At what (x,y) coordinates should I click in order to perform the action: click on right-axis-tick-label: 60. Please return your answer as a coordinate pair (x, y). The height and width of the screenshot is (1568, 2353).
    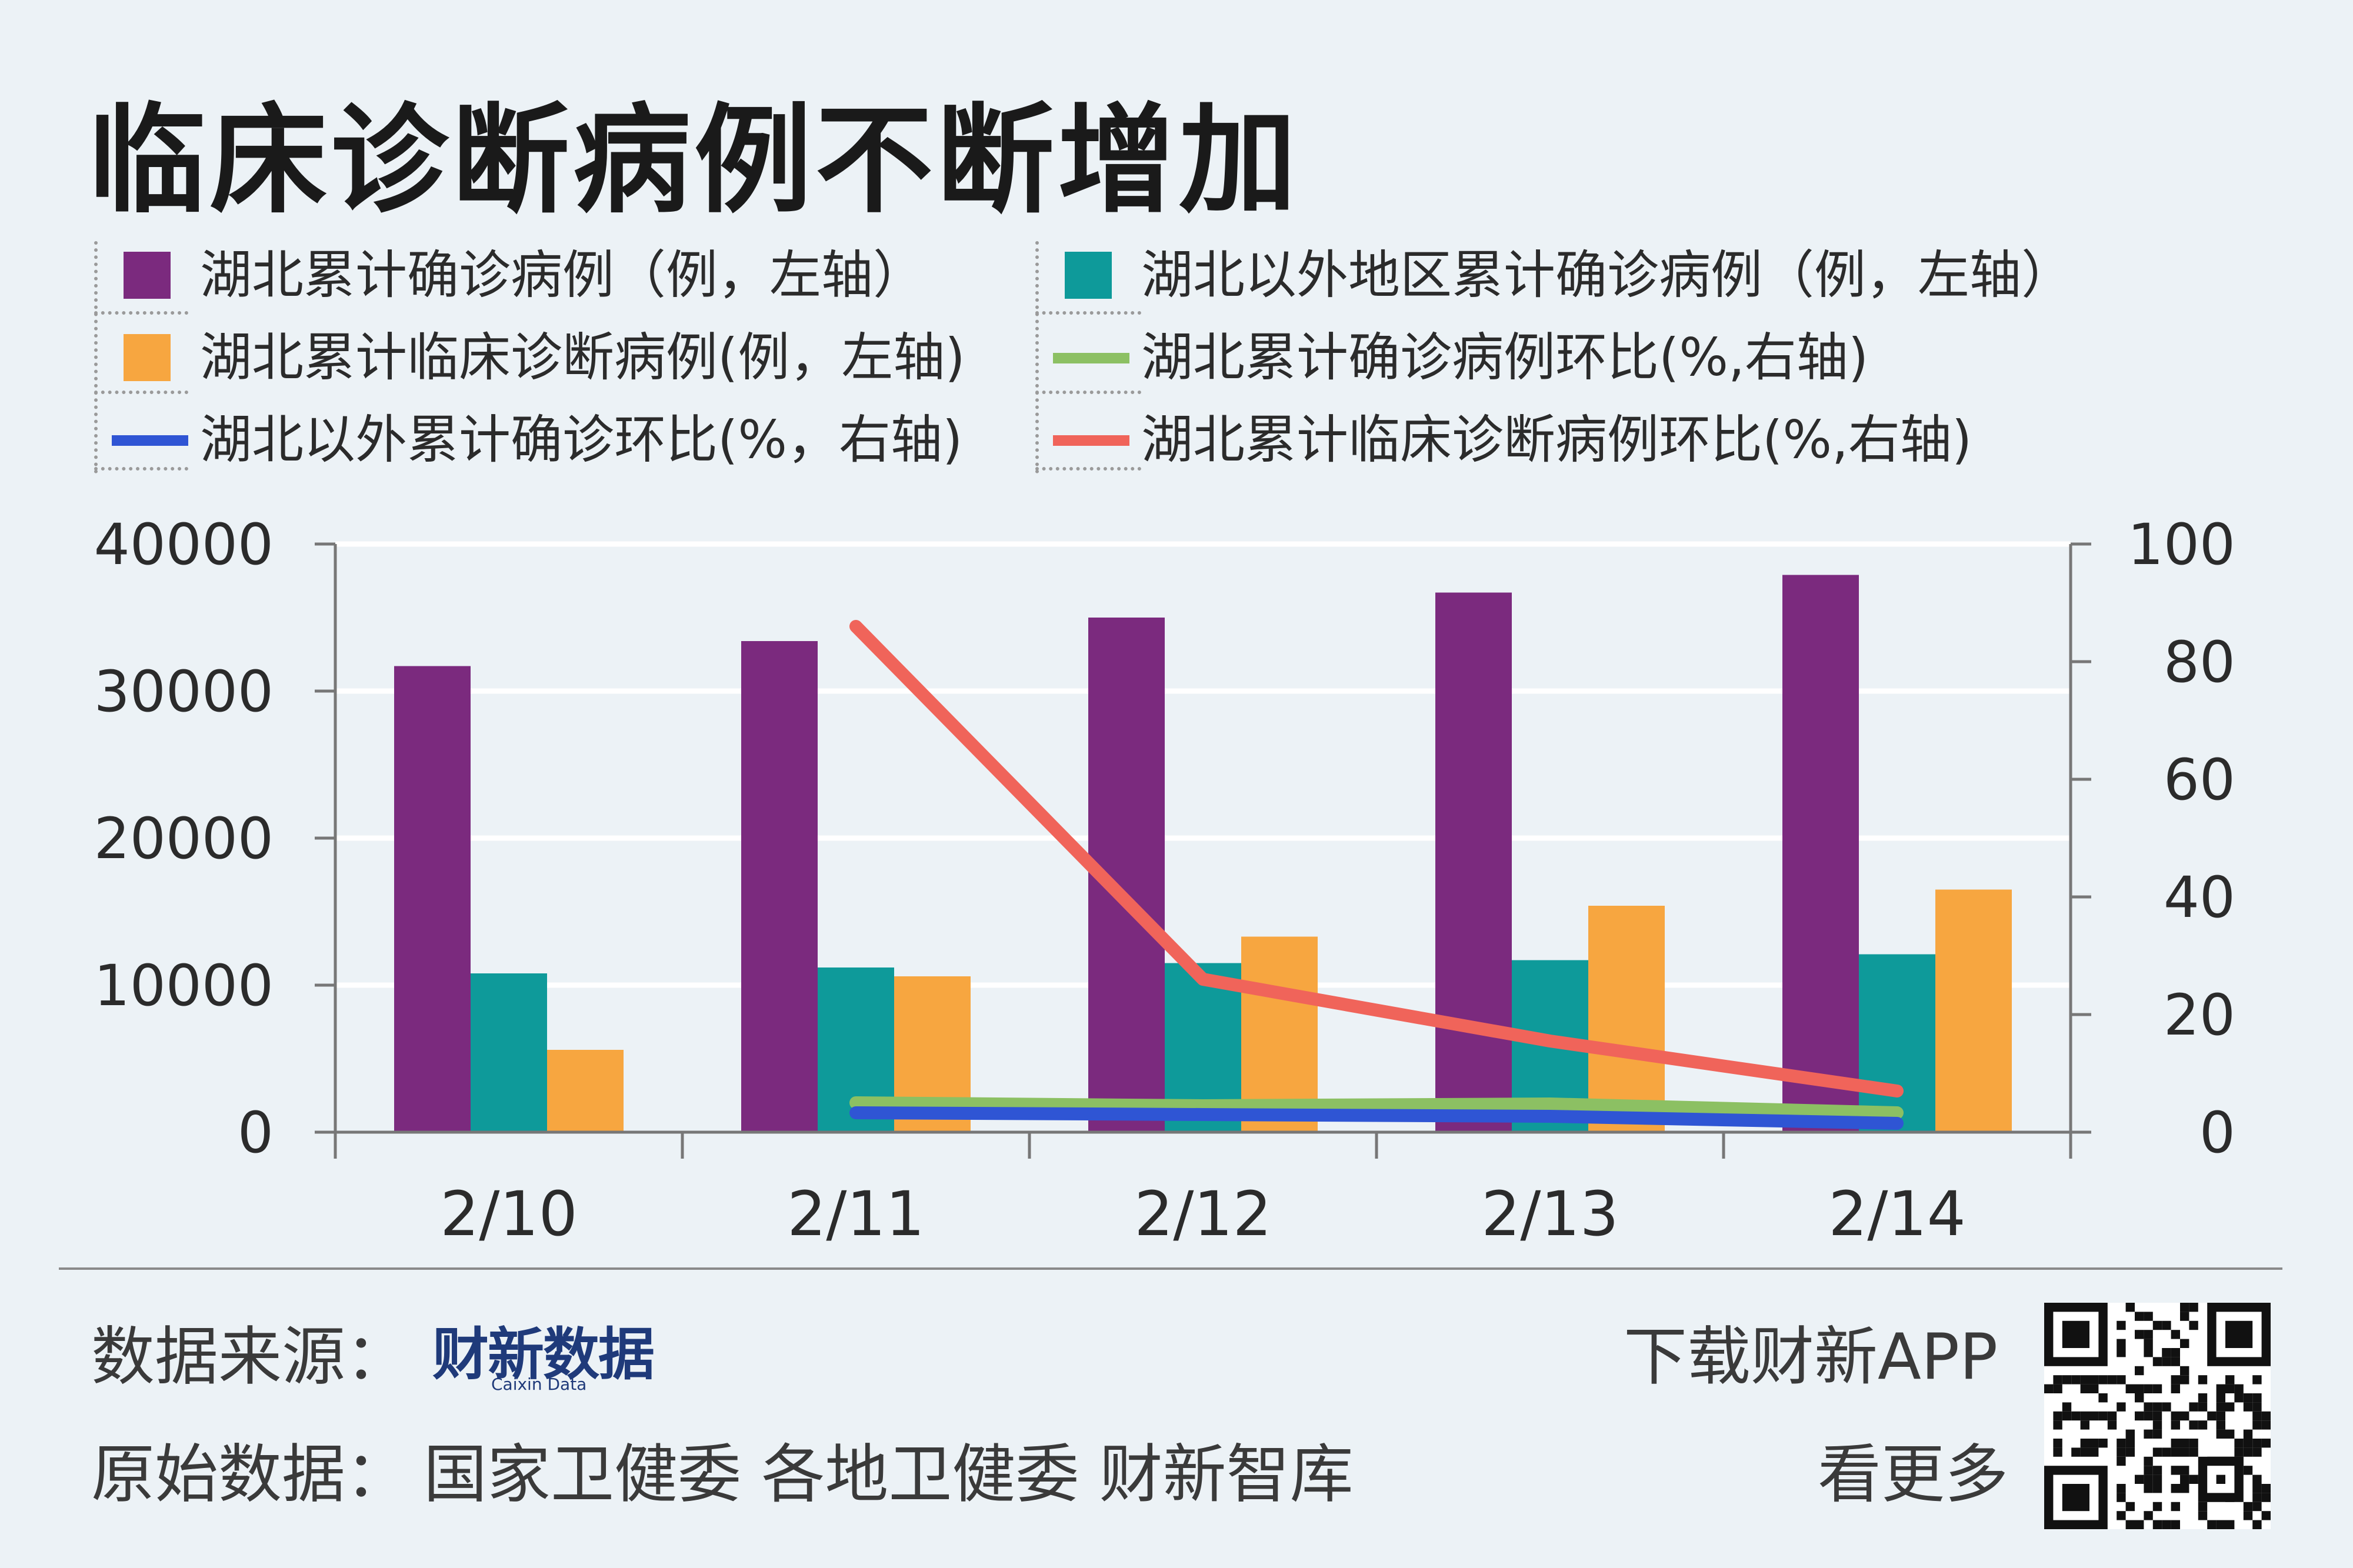
    Looking at the image, I should click on (2199, 780).